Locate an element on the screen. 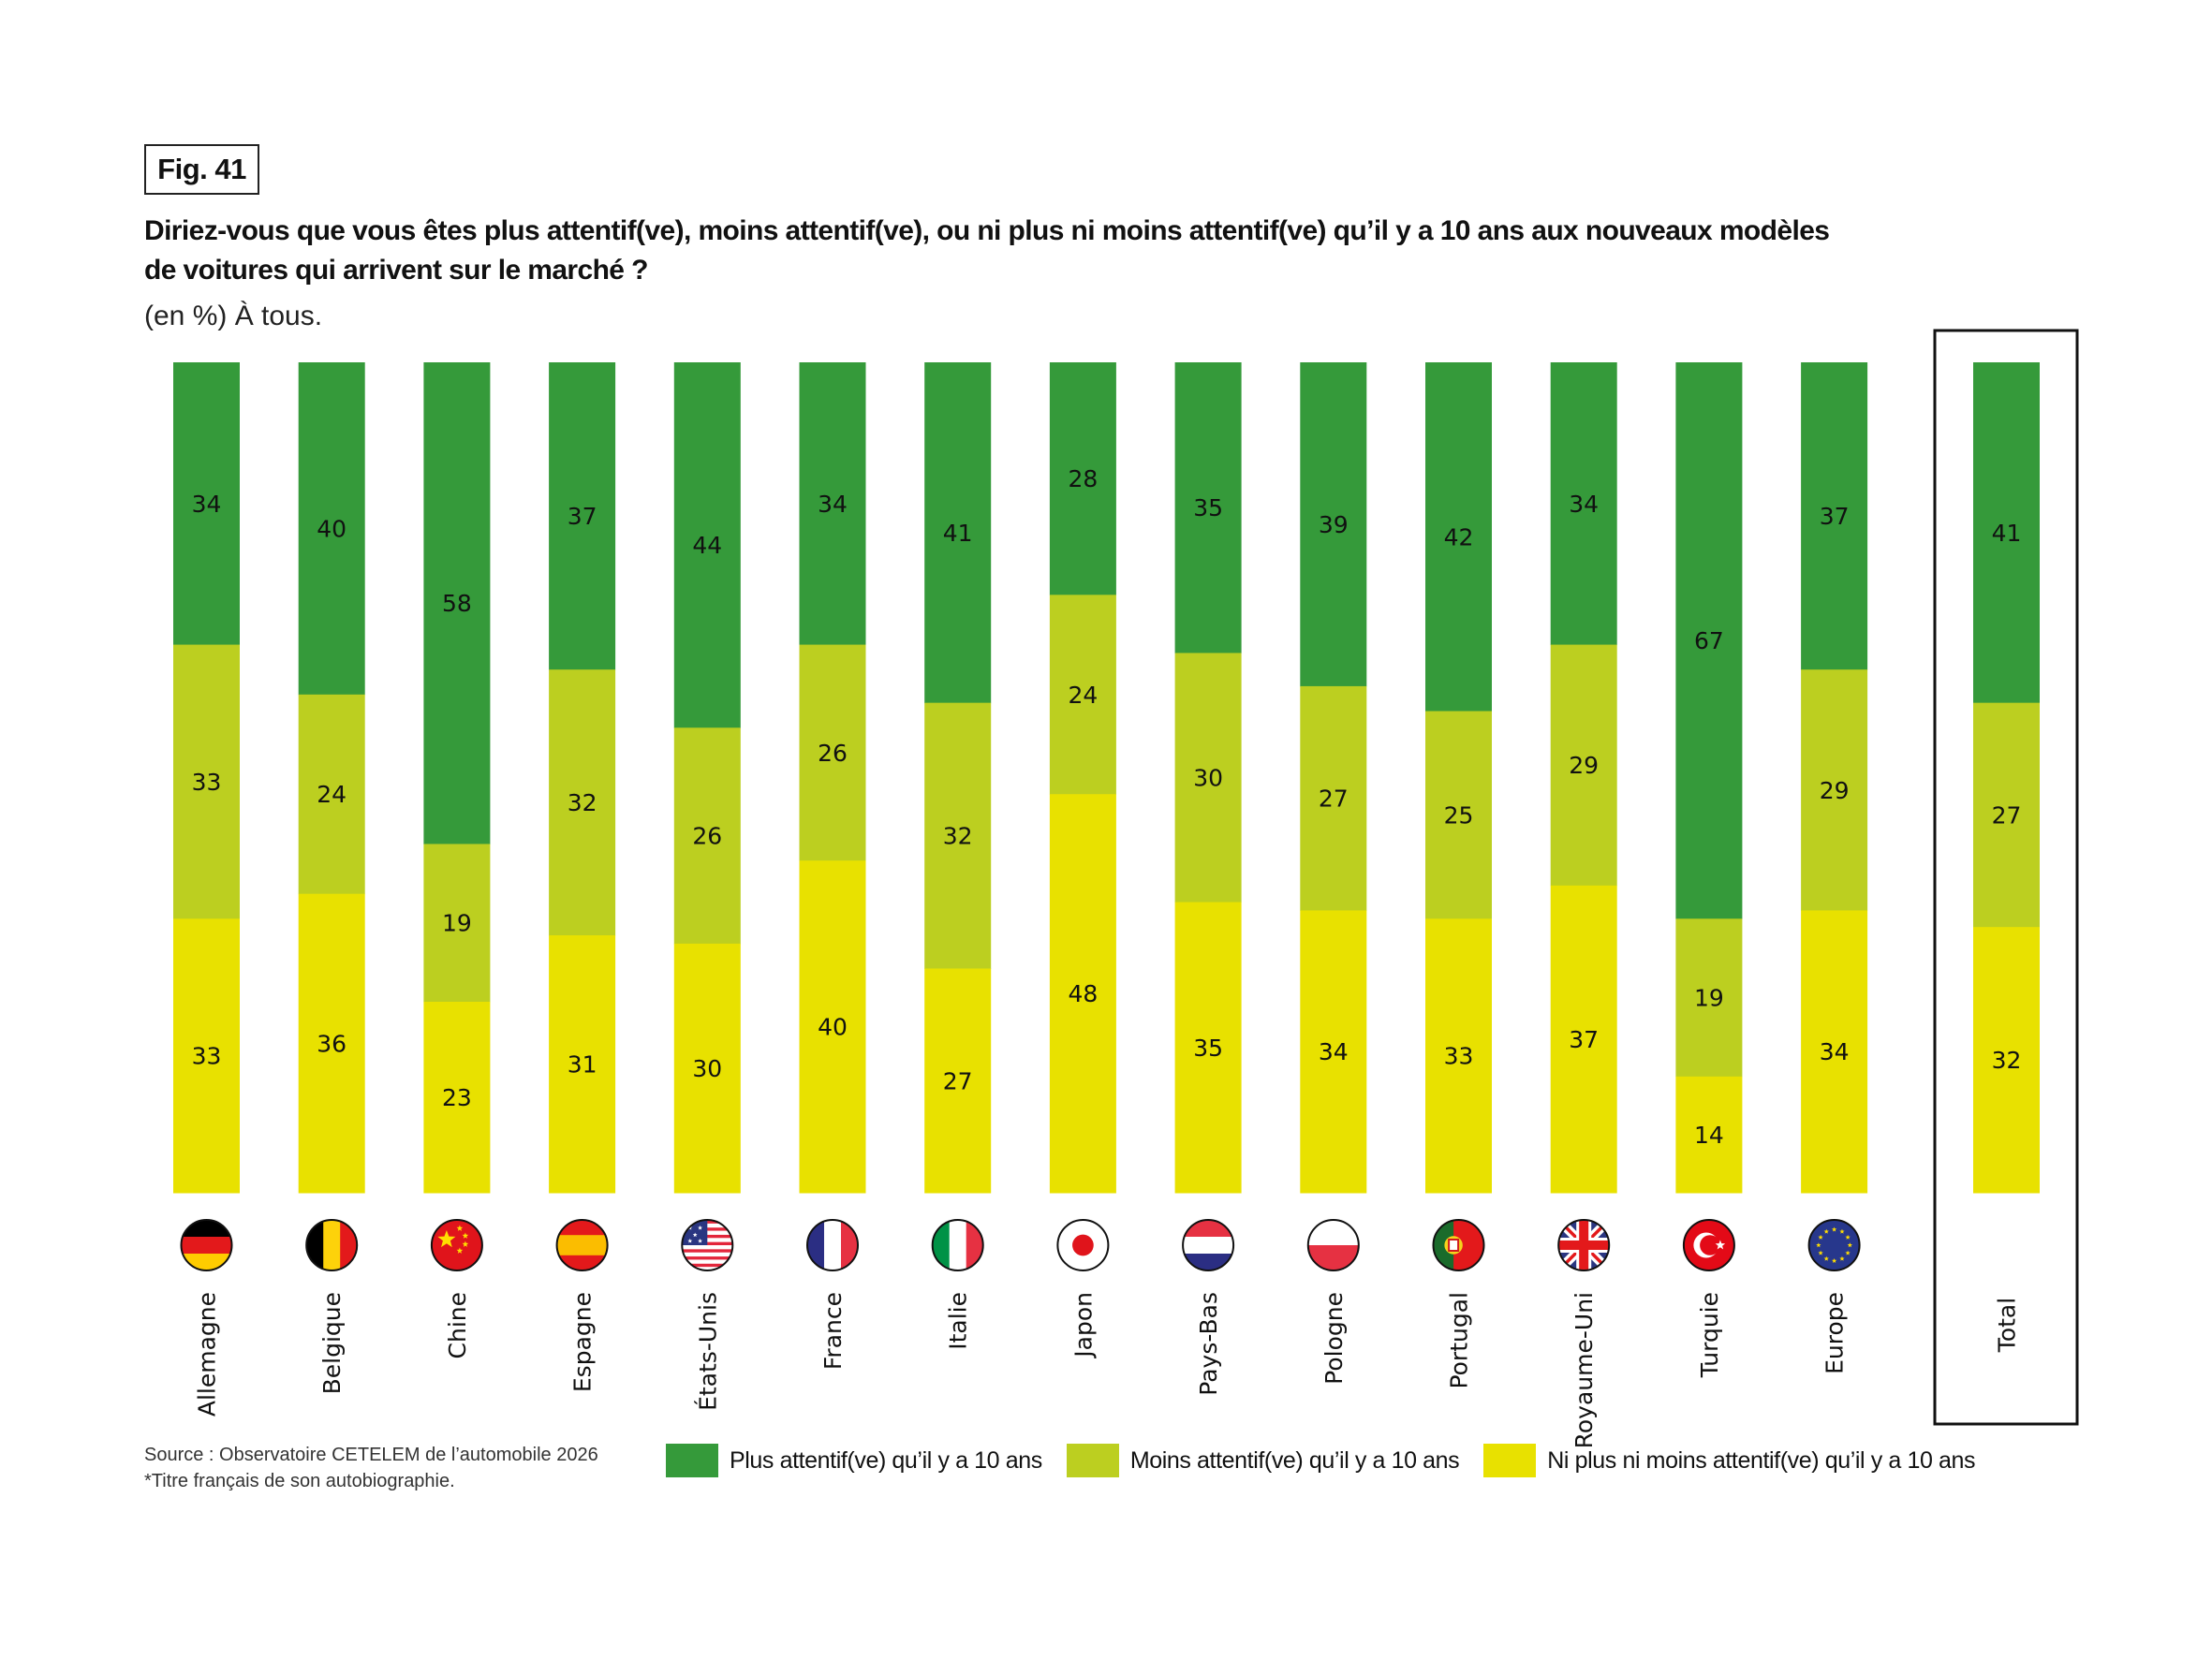 Image resolution: width=2212 pixels, height=1659 pixels. flag-spain-icon-outline is located at coordinates (582, 1245).